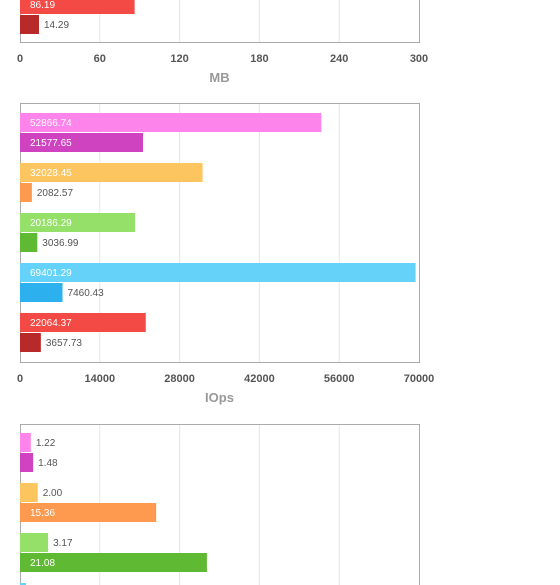  What do you see at coordinates (179, 59) in the screenshot?
I see `x-tick-label: 120` at bounding box center [179, 59].